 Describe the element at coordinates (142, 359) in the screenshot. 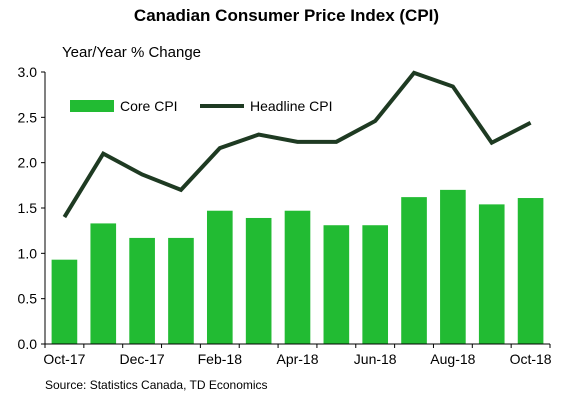

I see `x-tick-label: Dec-17` at that location.